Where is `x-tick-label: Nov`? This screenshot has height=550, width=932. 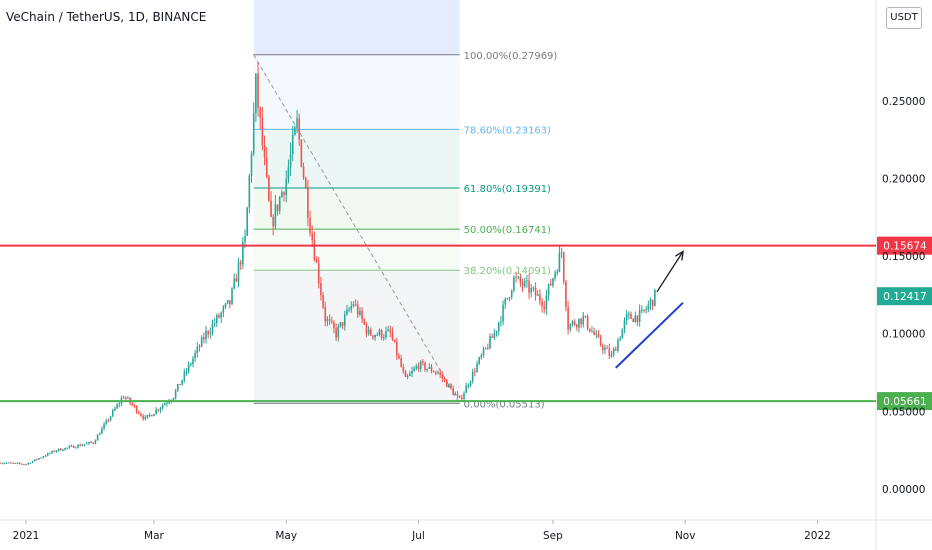 x-tick-label: Nov is located at coordinates (685, 536).